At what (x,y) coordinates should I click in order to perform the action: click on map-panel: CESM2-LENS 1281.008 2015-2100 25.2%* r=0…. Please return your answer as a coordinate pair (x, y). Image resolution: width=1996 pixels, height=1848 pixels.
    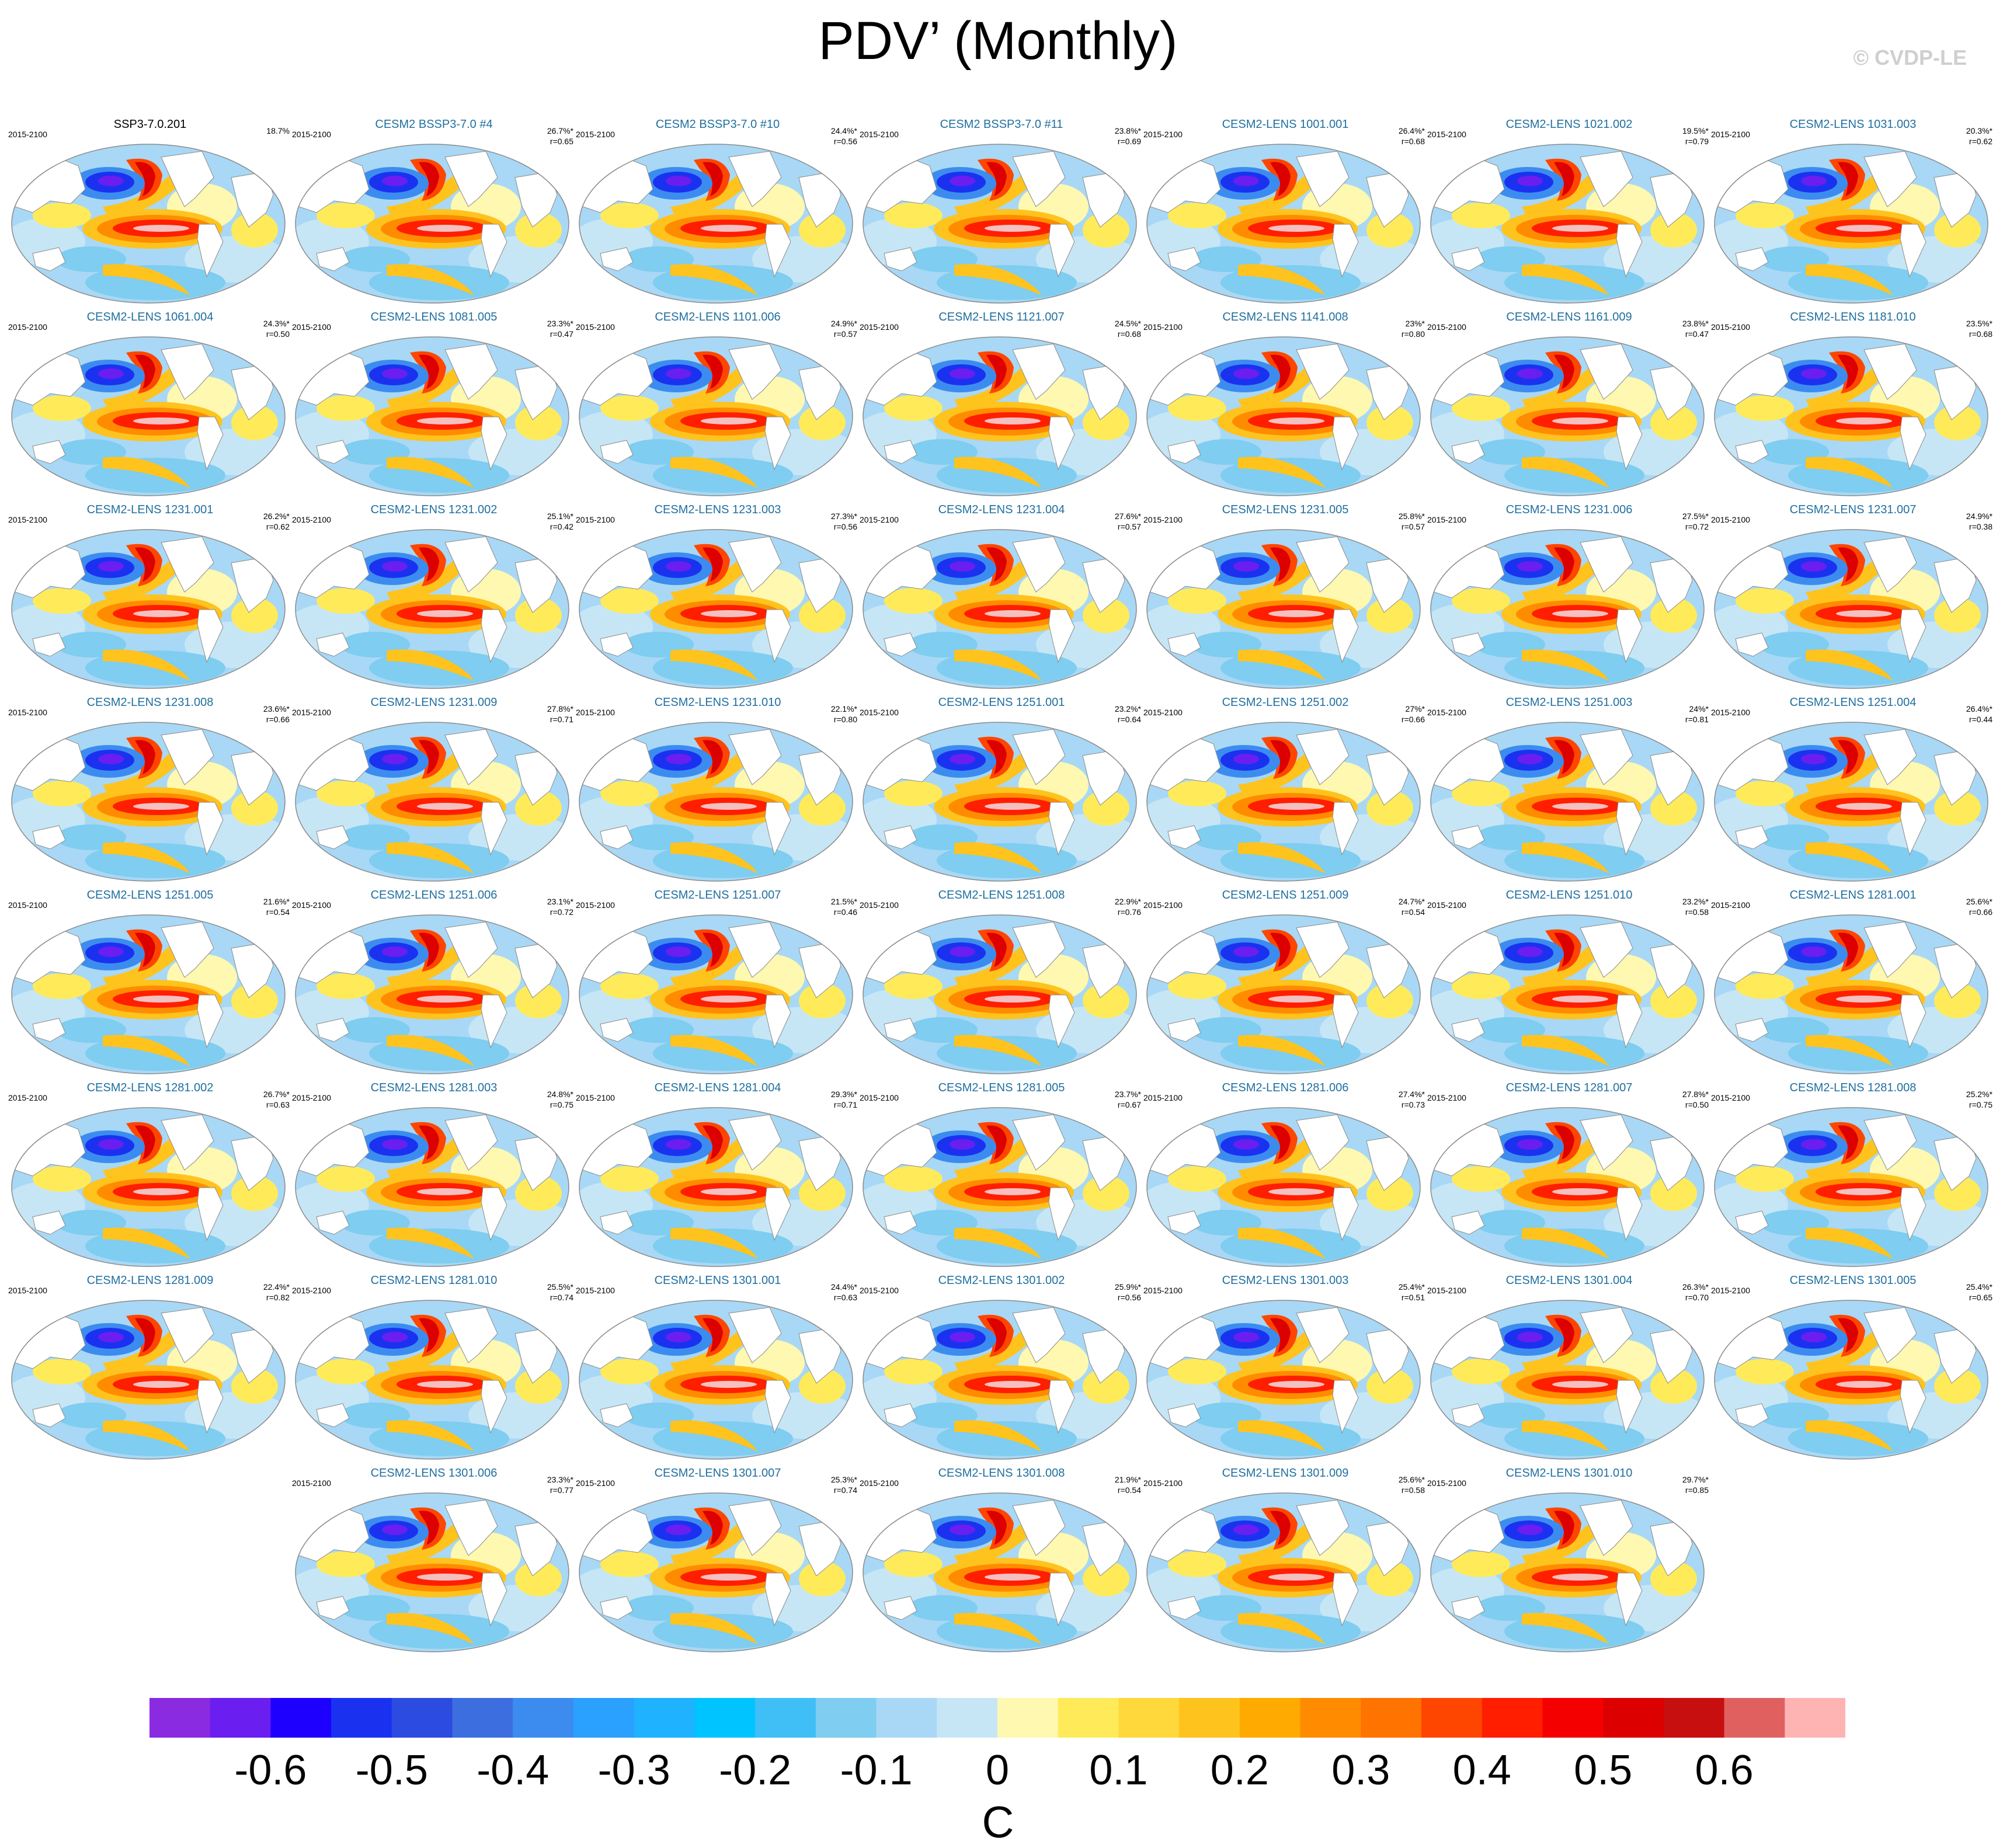
    Looking at the image, I should click on (1853, 1174).